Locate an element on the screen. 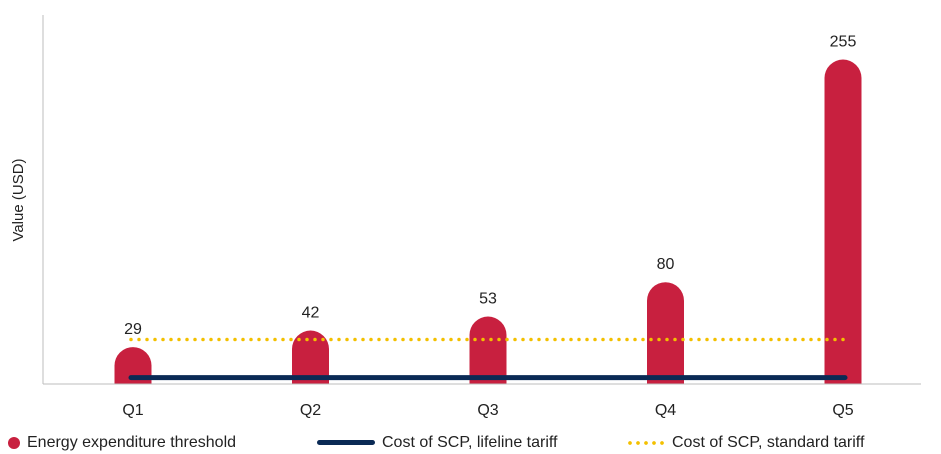  y-axis-title: Value (USD) is located at coordinates (18, 199).